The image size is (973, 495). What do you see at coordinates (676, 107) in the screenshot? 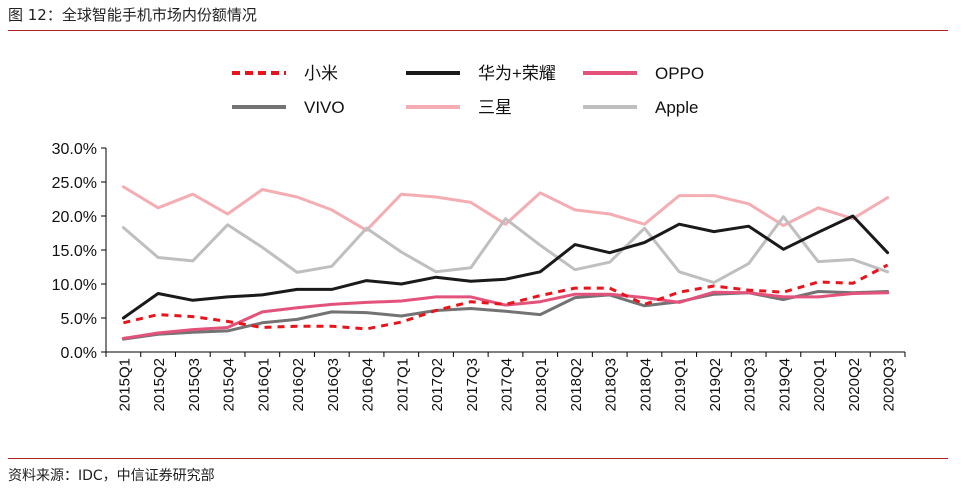
I see `legend-label: Apple` at bounding box center [676, 107].